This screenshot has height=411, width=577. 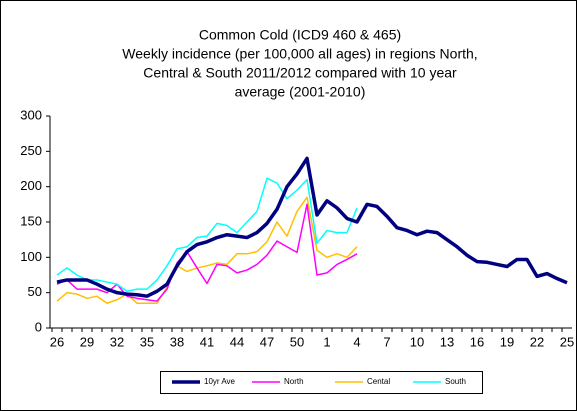 What do you see at coordinates (567, 341) in the screenshot?
I see `x-tick-label: 25` at bounding box center [567, 341].